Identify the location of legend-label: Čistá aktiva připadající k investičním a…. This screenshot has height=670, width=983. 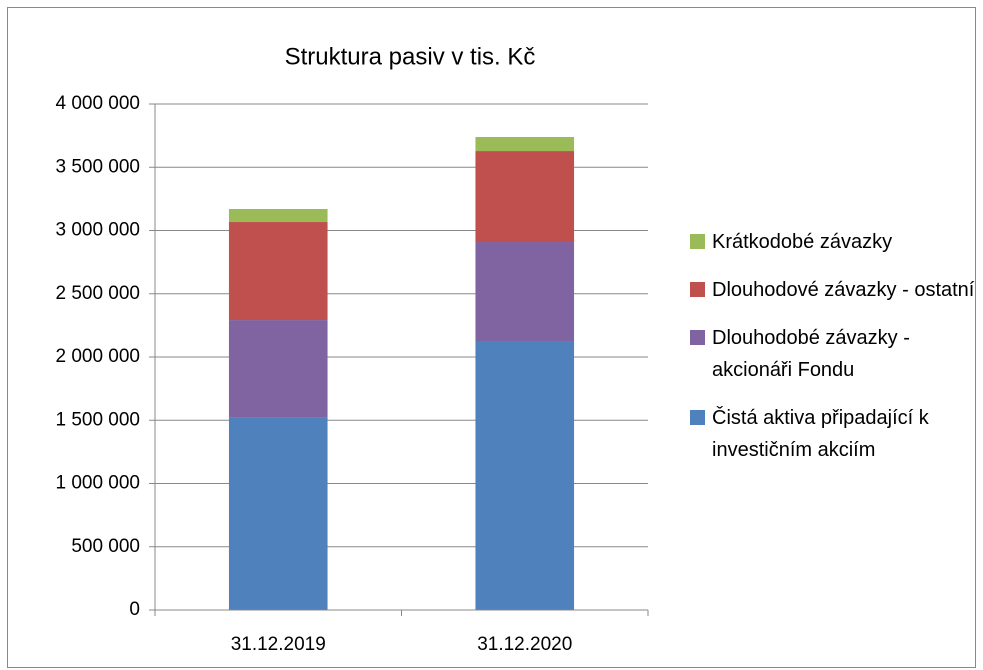
(820, 434).